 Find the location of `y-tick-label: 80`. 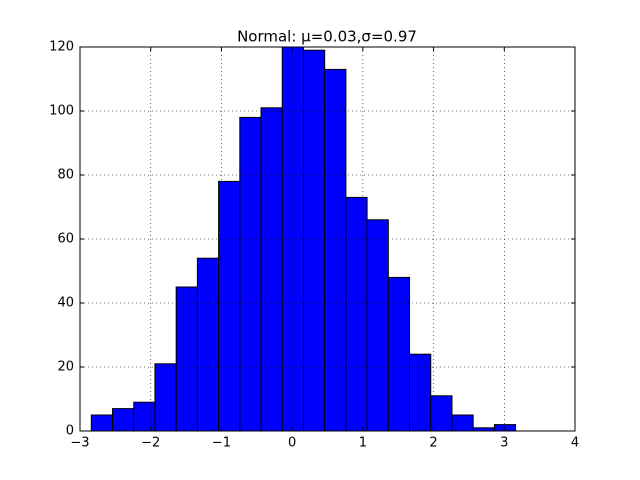

y-tick-label: 80 is located at coordinates (65, 175).